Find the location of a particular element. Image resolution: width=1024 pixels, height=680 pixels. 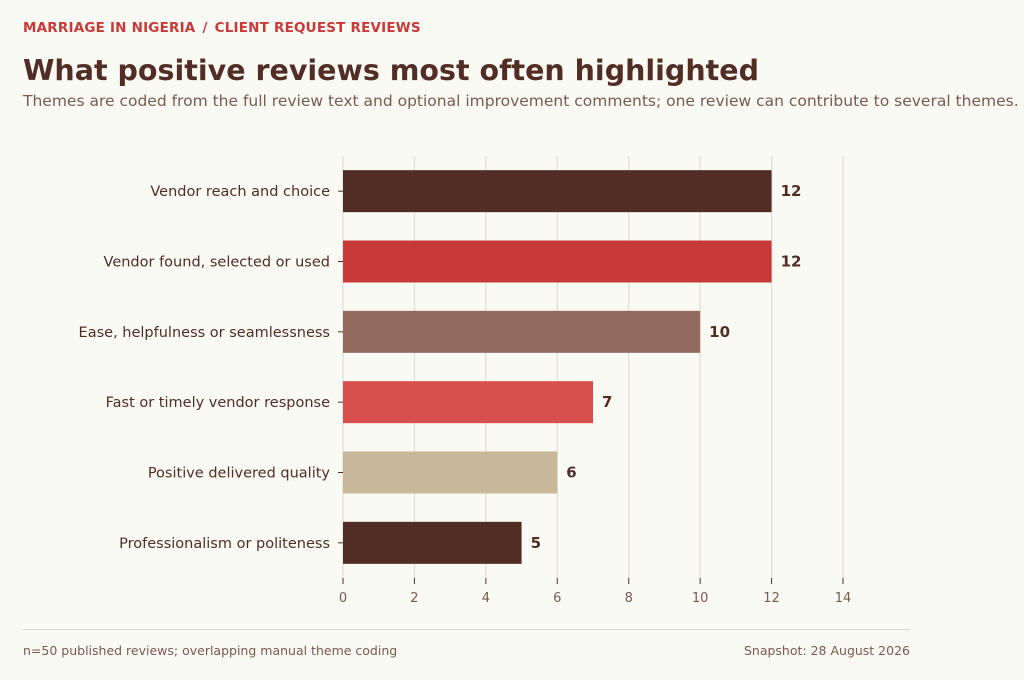

category-label: Vendor found, selected or used is located at coordinates (217, 263).